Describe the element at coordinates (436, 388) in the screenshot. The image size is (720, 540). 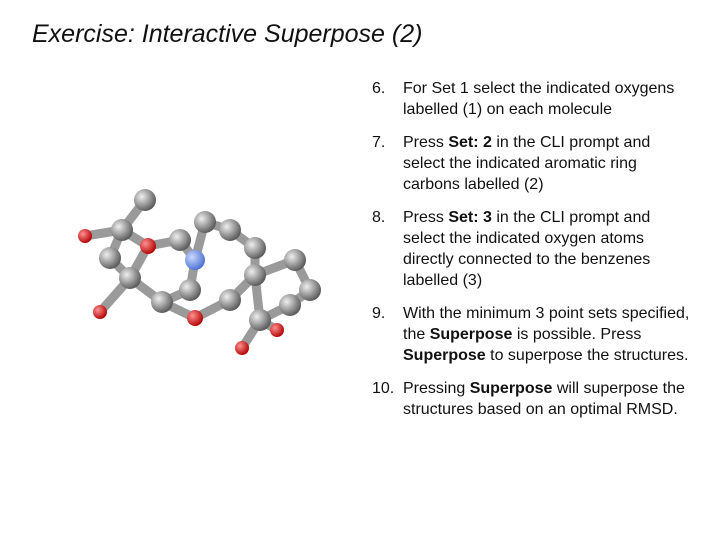
I see `step-text-run: Pressing` at that location.